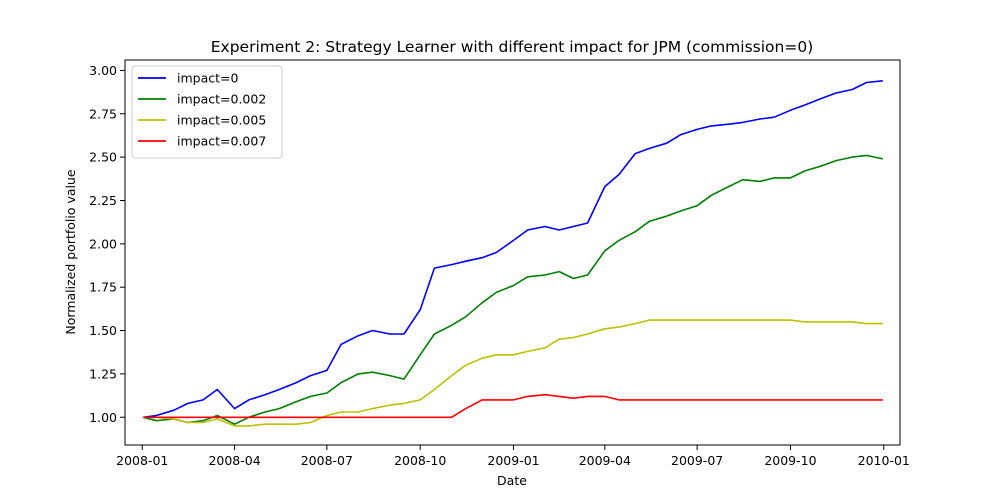 This screenshot has width=1000, height=500. I want to click on y-tick-label: 3.00, so click(103, 70).